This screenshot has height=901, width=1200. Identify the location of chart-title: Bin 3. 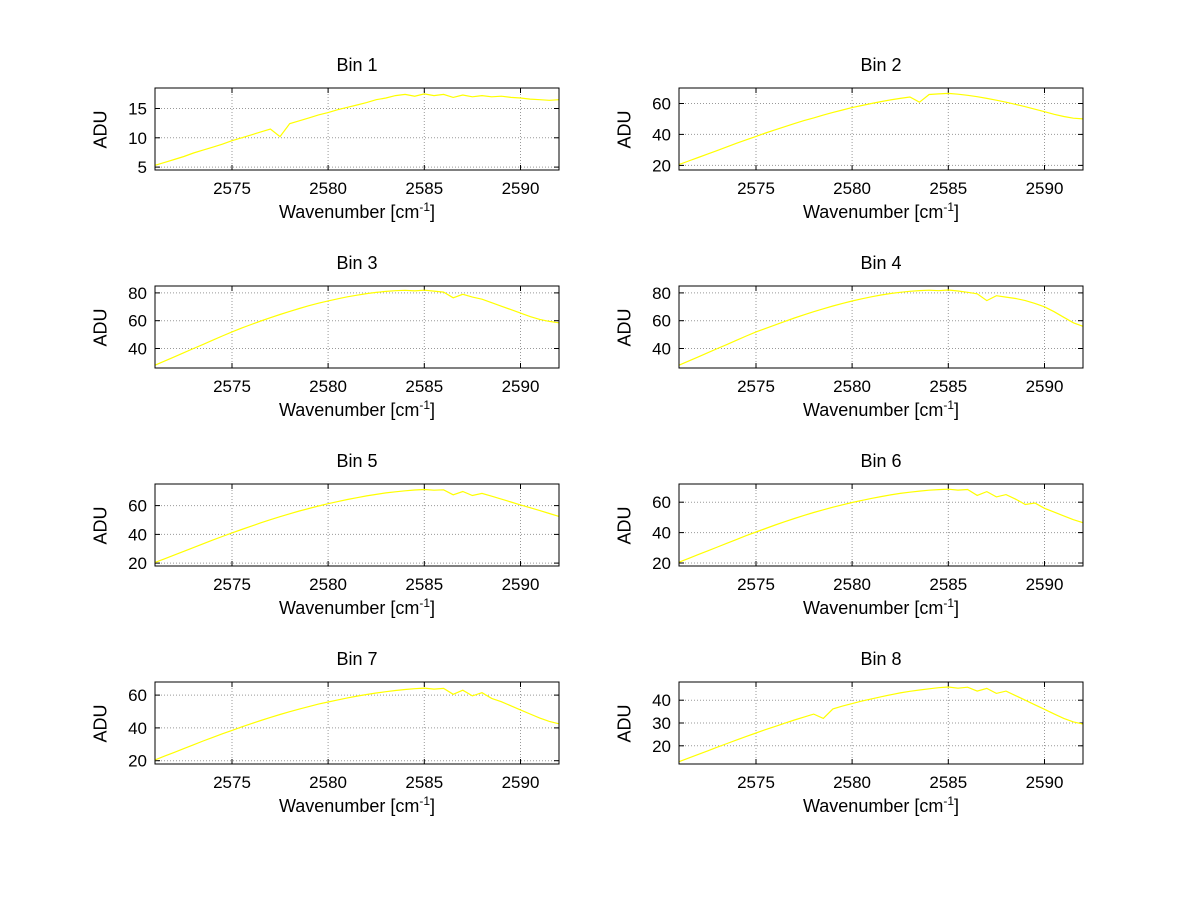
(357, 263).